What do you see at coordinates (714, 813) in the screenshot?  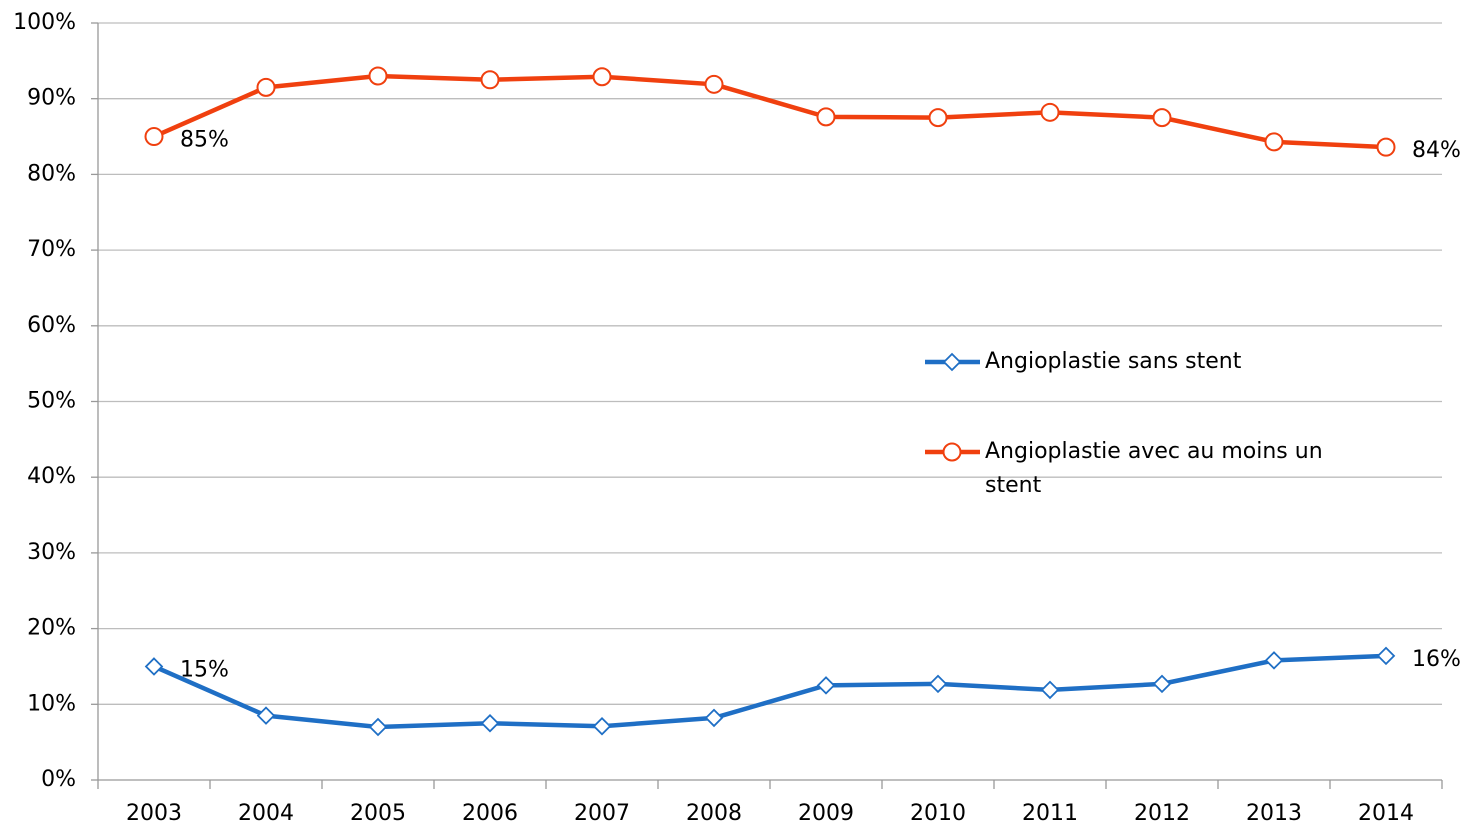 I see `x-tick-label: 2008` at bounding box center [714, 813].